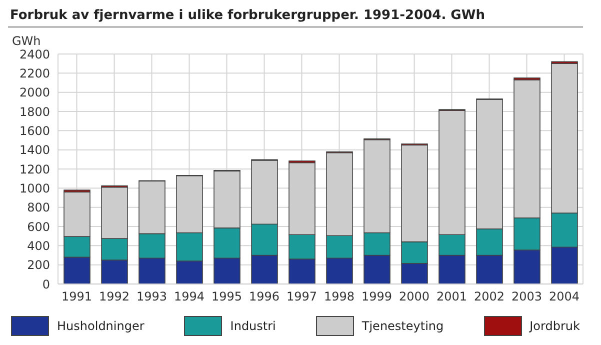 Image resolution: width=601 pixels, height=345 pixels. I want to click on legend-label: Tjenesteyting, so click(403, 326).